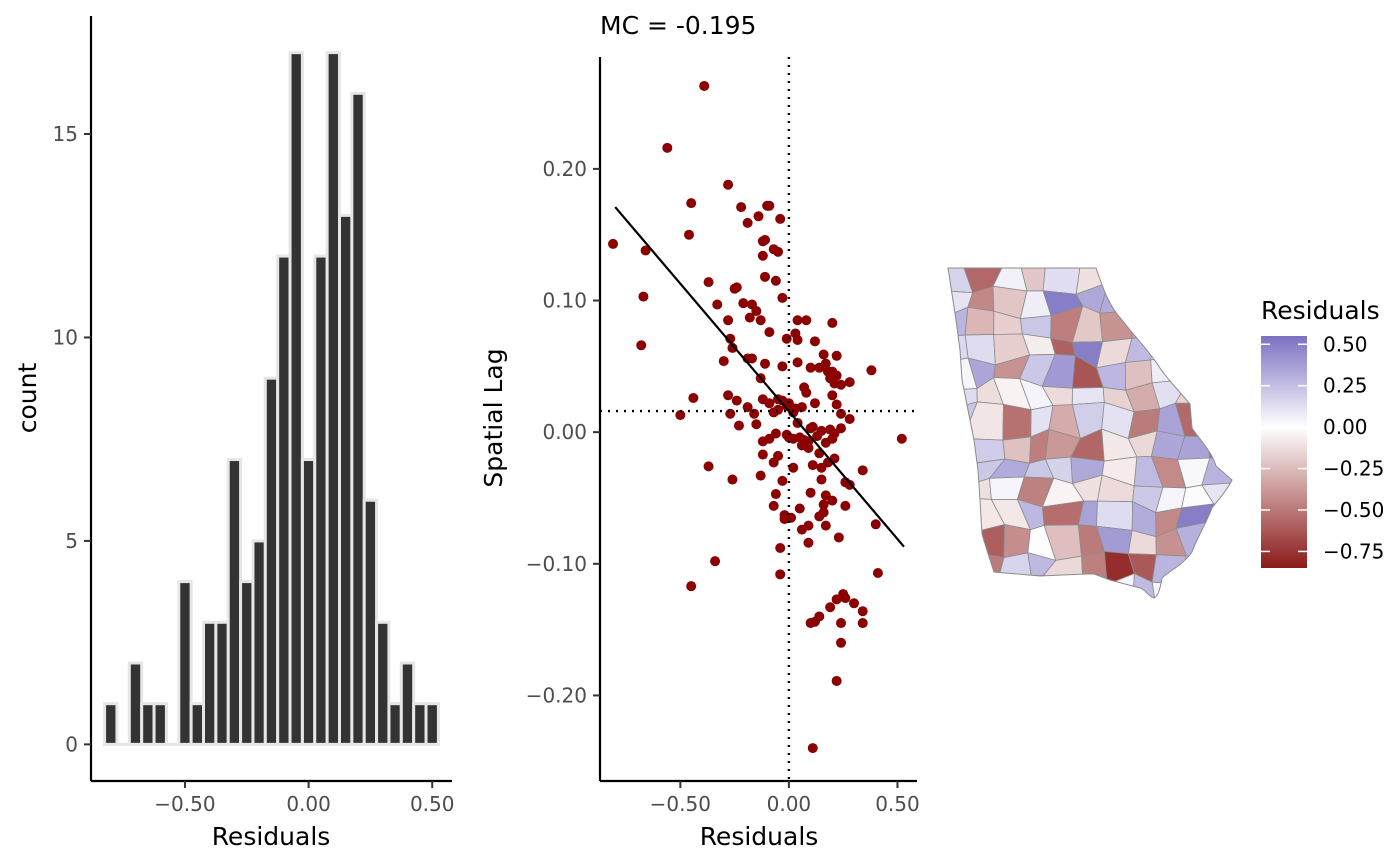 The width and height of the screenshot is (1400, 866). What do you see at coordinates (556, 695) in the screenshot?
I see `scatter-y-tick-label: −0.20` at bounding box center [556, 695].